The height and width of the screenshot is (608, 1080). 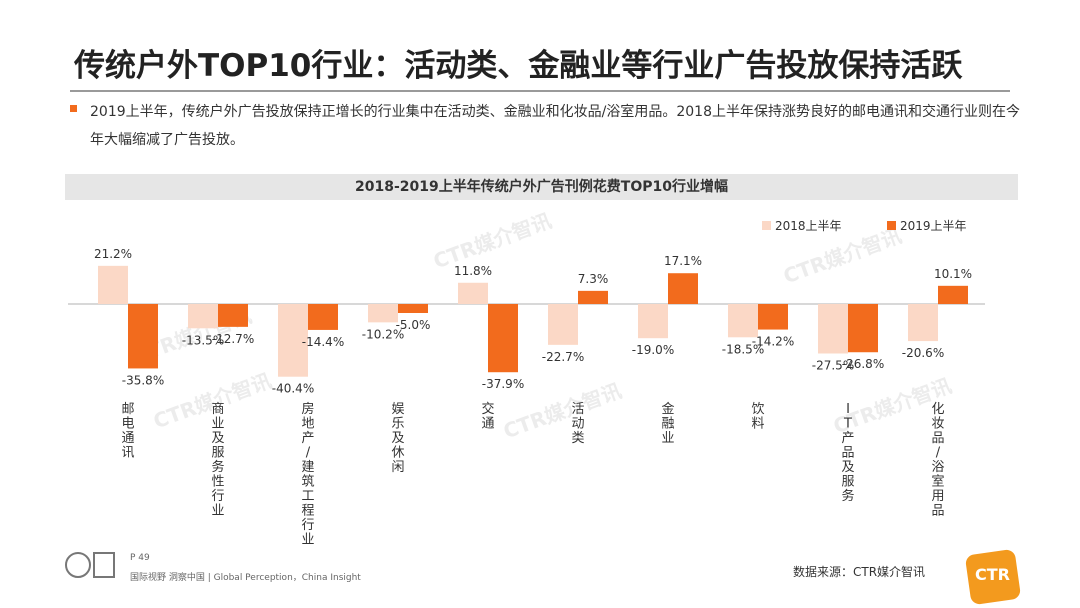 What do you see at coordinates (808, 226) in the screenshot?
I see `legend-label: 2018上半年` at bounding box center [808, 226].